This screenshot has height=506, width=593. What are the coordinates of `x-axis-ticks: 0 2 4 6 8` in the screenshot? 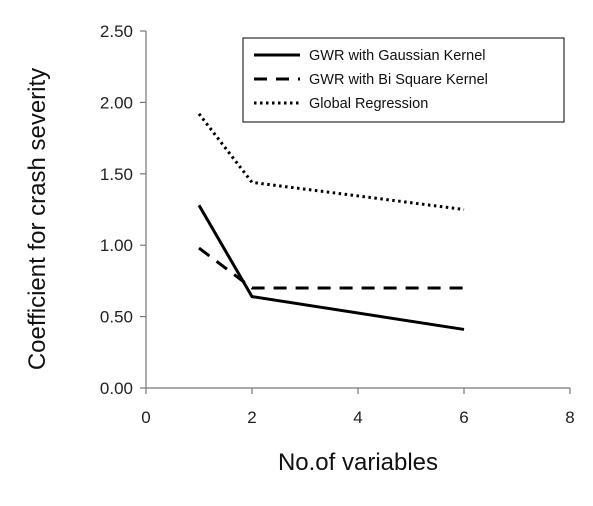 It's located at (358, 407).